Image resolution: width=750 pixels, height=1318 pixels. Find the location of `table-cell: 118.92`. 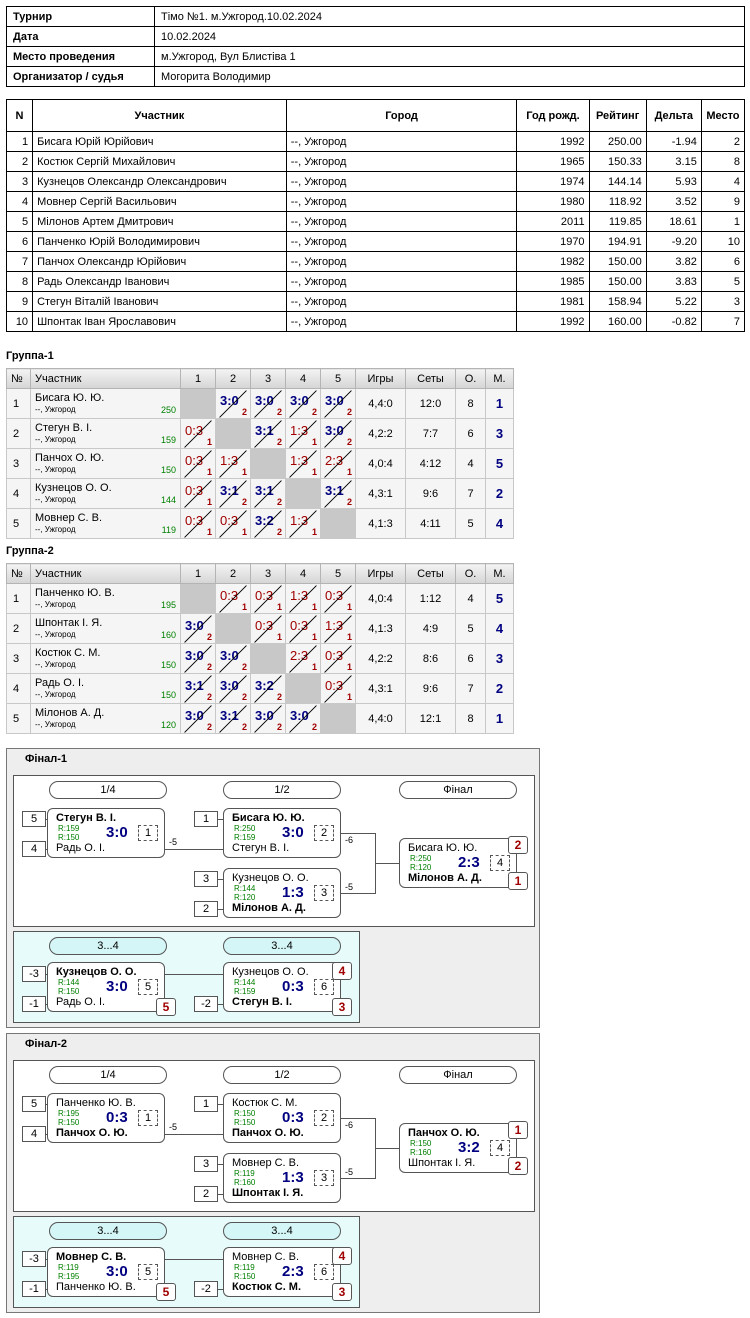

table-cell: 118.92 is located at coordinates (617, 201).